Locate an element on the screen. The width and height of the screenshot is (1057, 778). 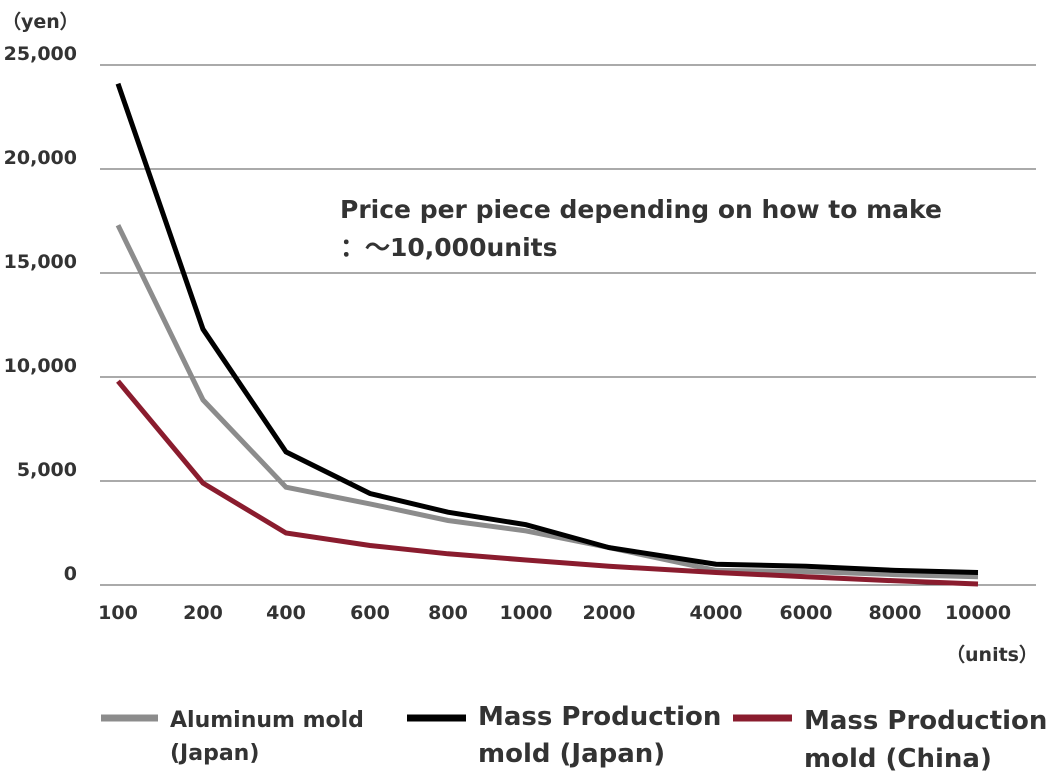
legend-label-mass-china-line-1: Mass Production is located at coordinates (925, 721).